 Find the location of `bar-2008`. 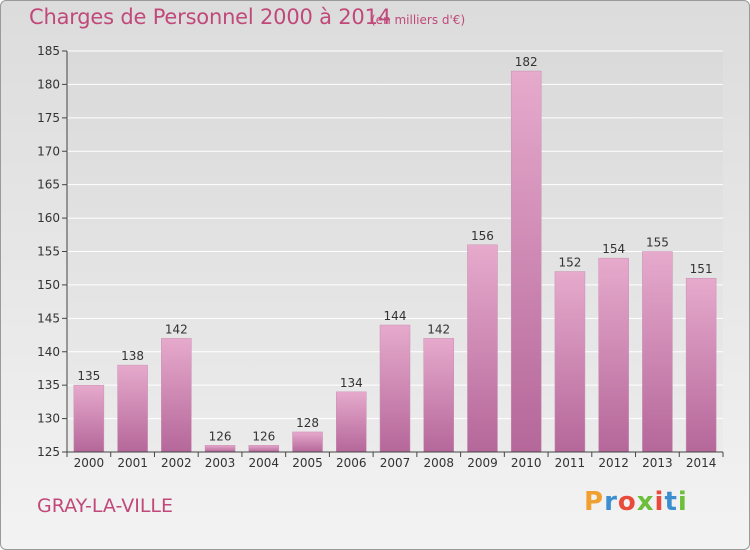

bar-2008 is located at coordinates (438, 395).